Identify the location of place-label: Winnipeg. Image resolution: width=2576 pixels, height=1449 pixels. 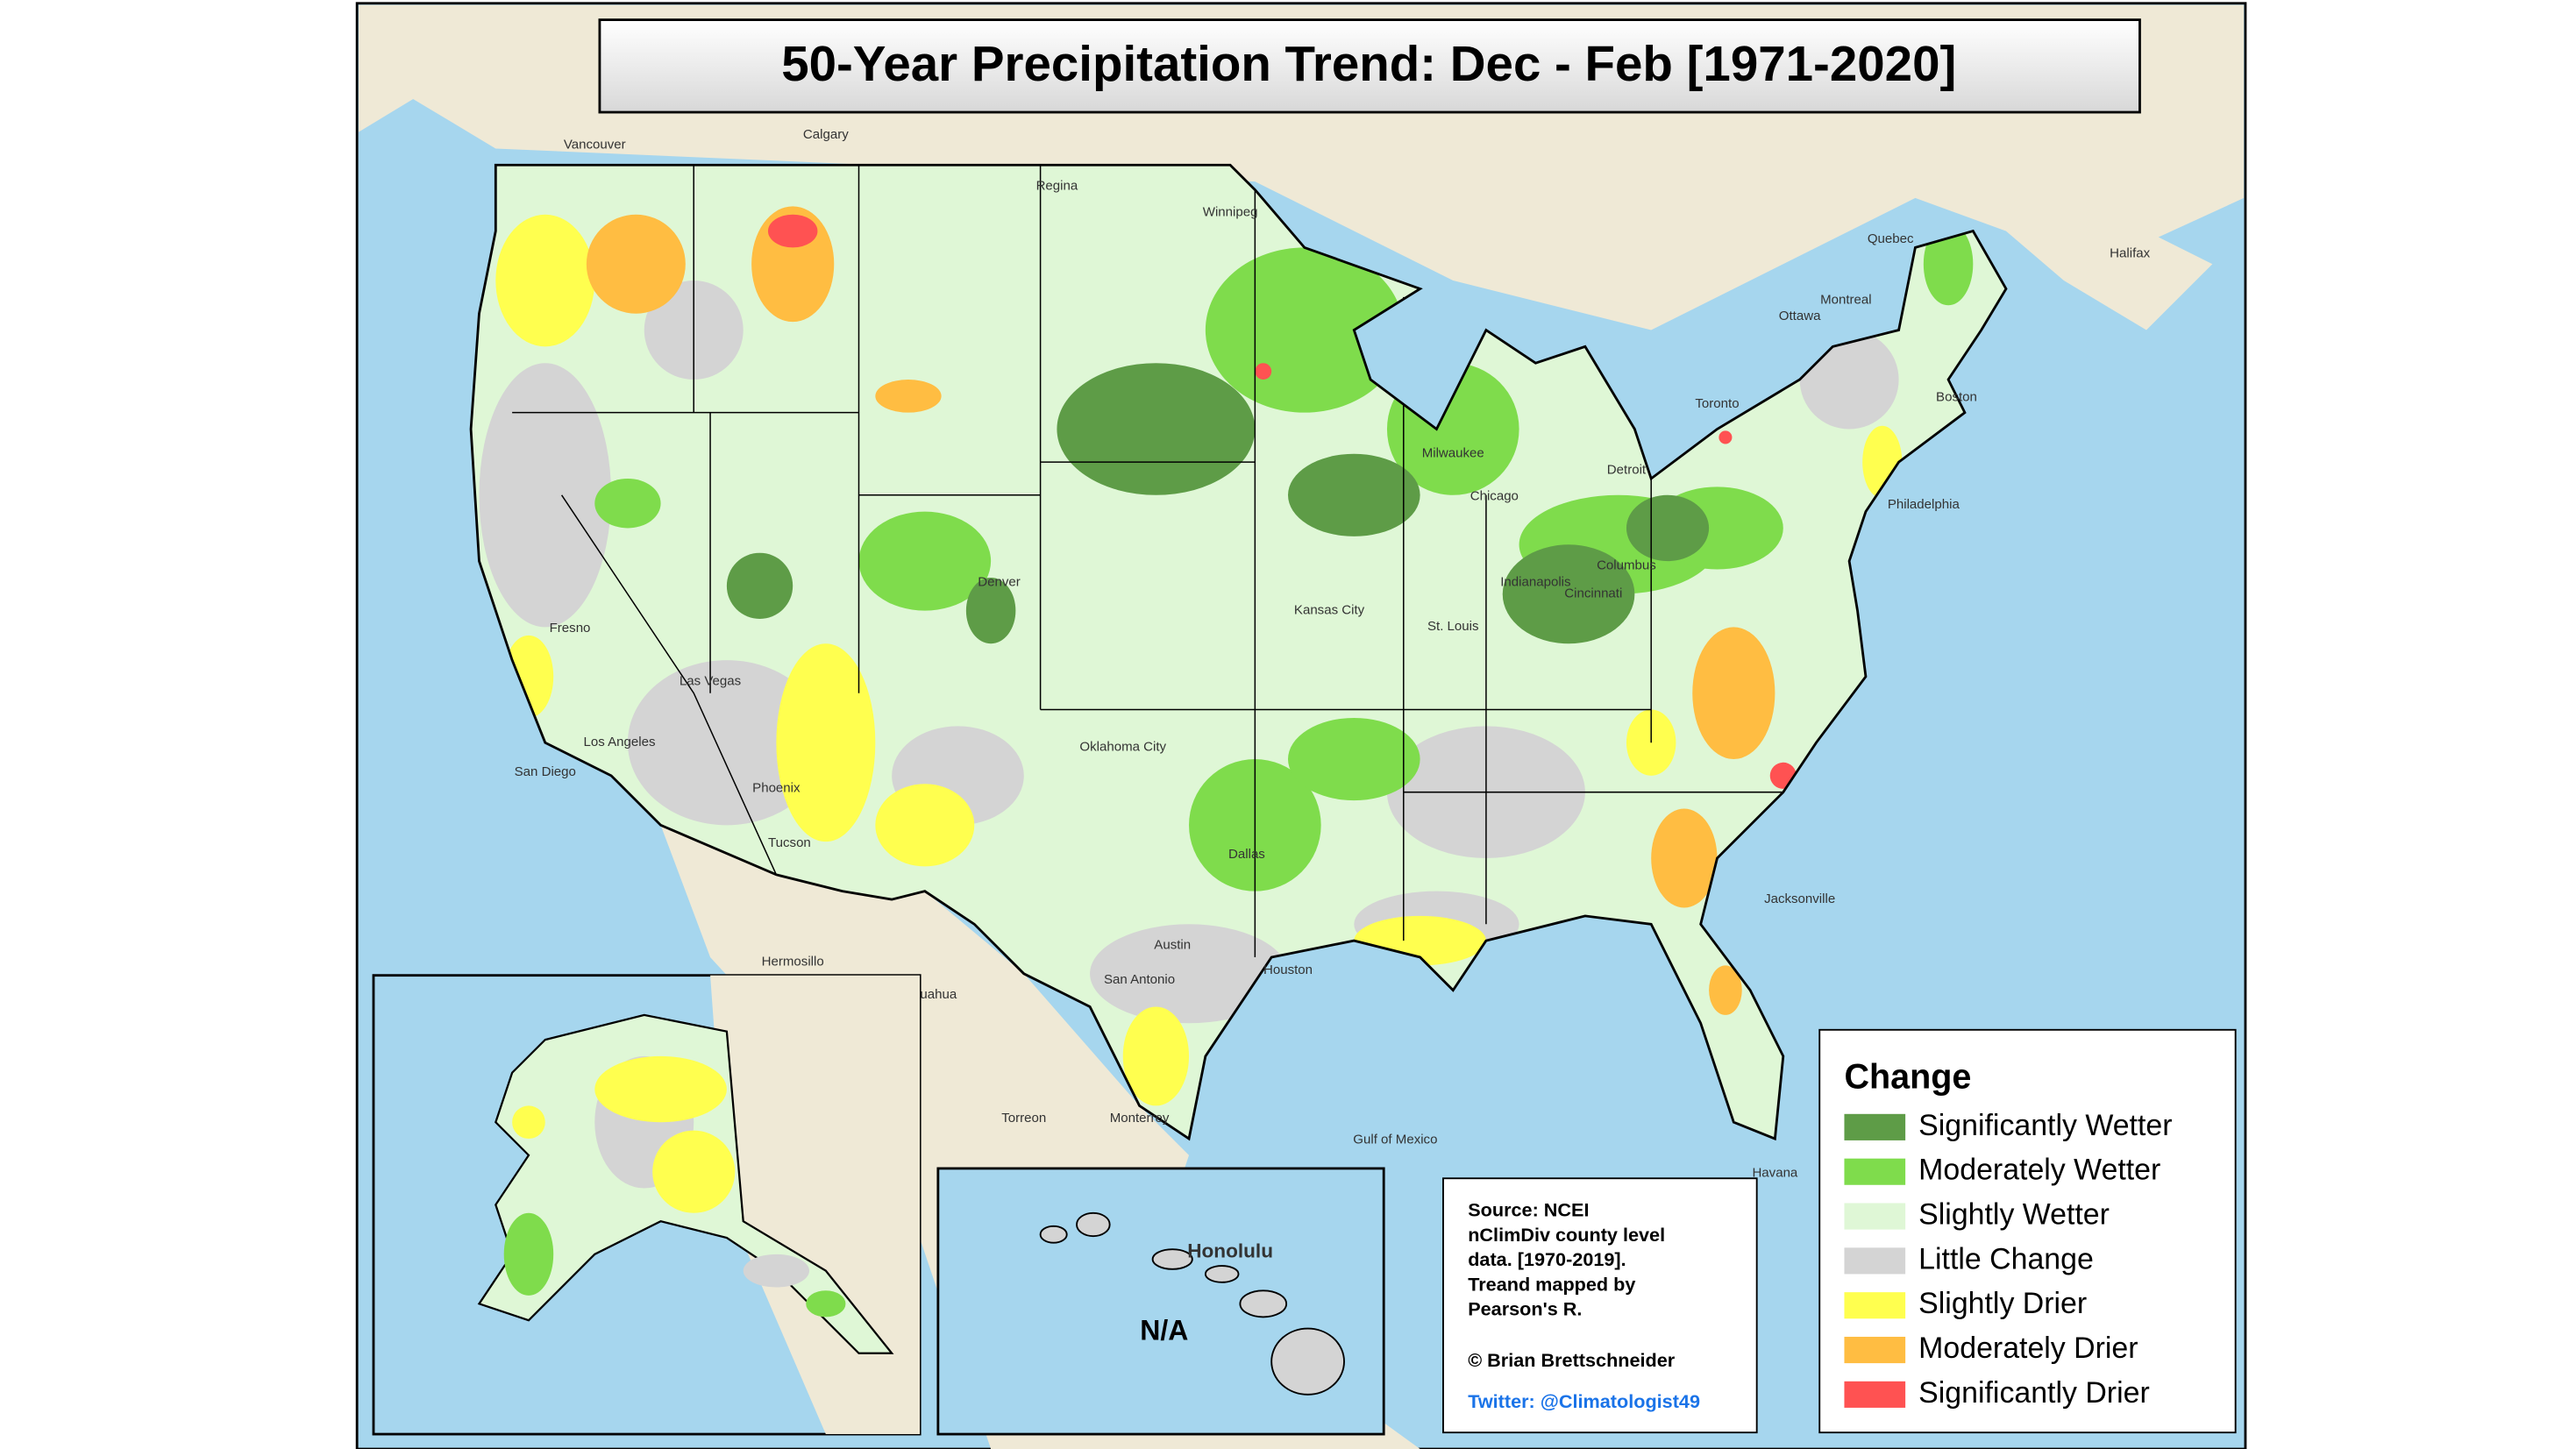
(1230, 212).